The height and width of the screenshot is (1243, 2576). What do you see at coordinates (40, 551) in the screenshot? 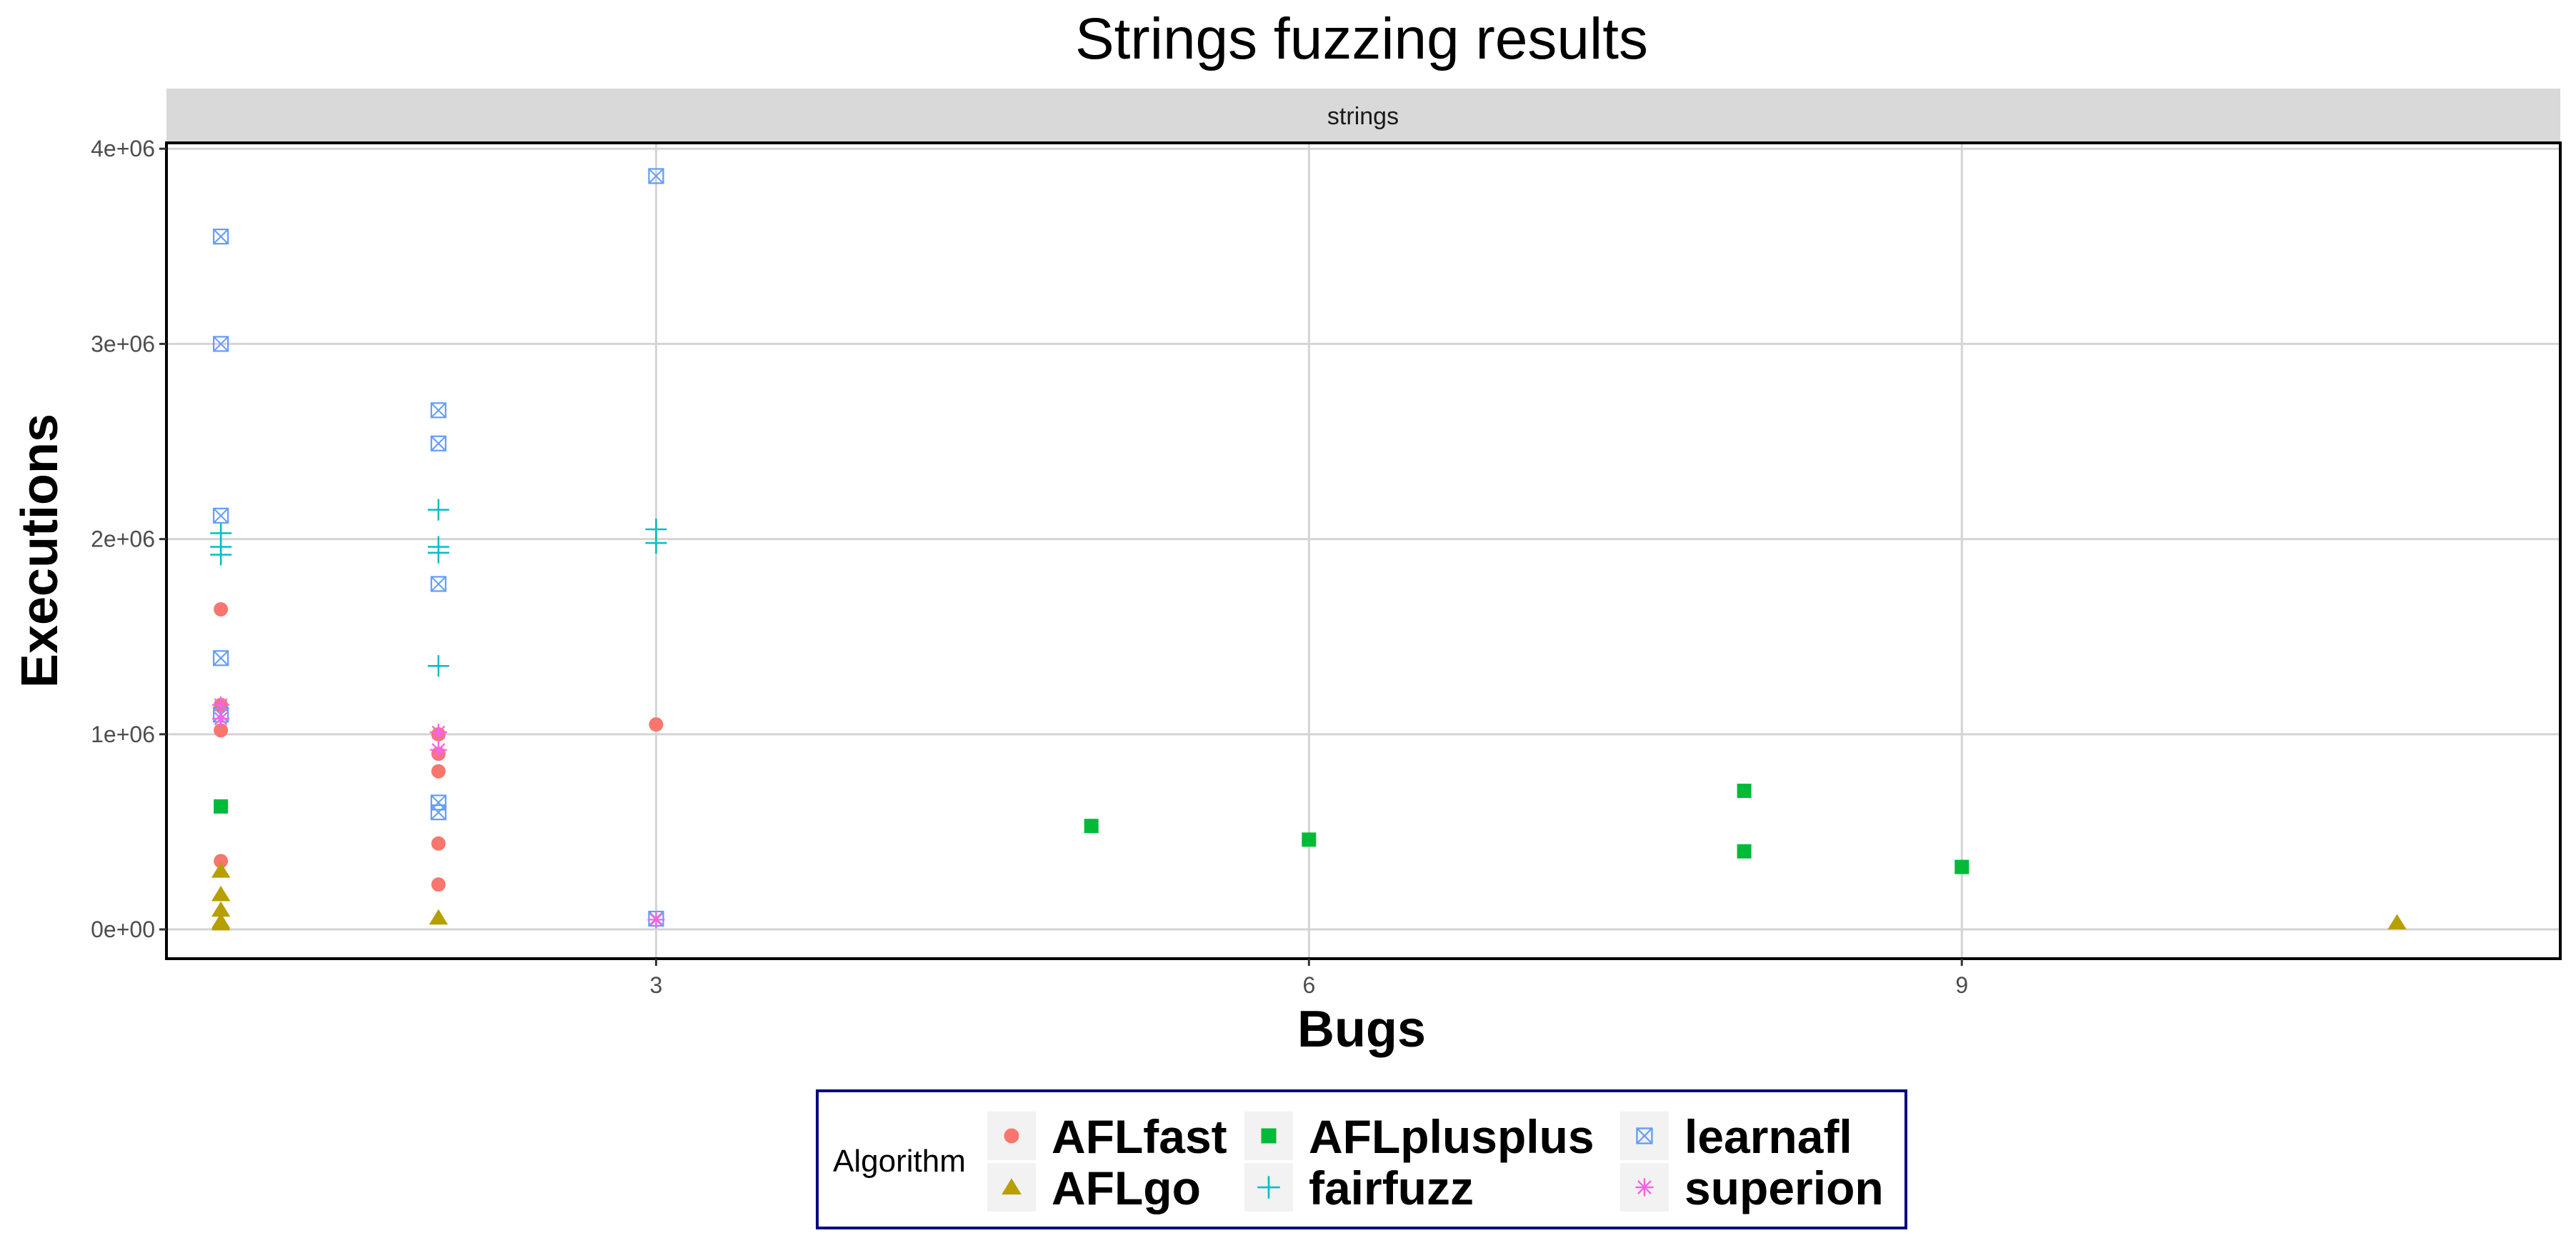
I see `y-axis-title: Executions` at bounding box center [40, 551].